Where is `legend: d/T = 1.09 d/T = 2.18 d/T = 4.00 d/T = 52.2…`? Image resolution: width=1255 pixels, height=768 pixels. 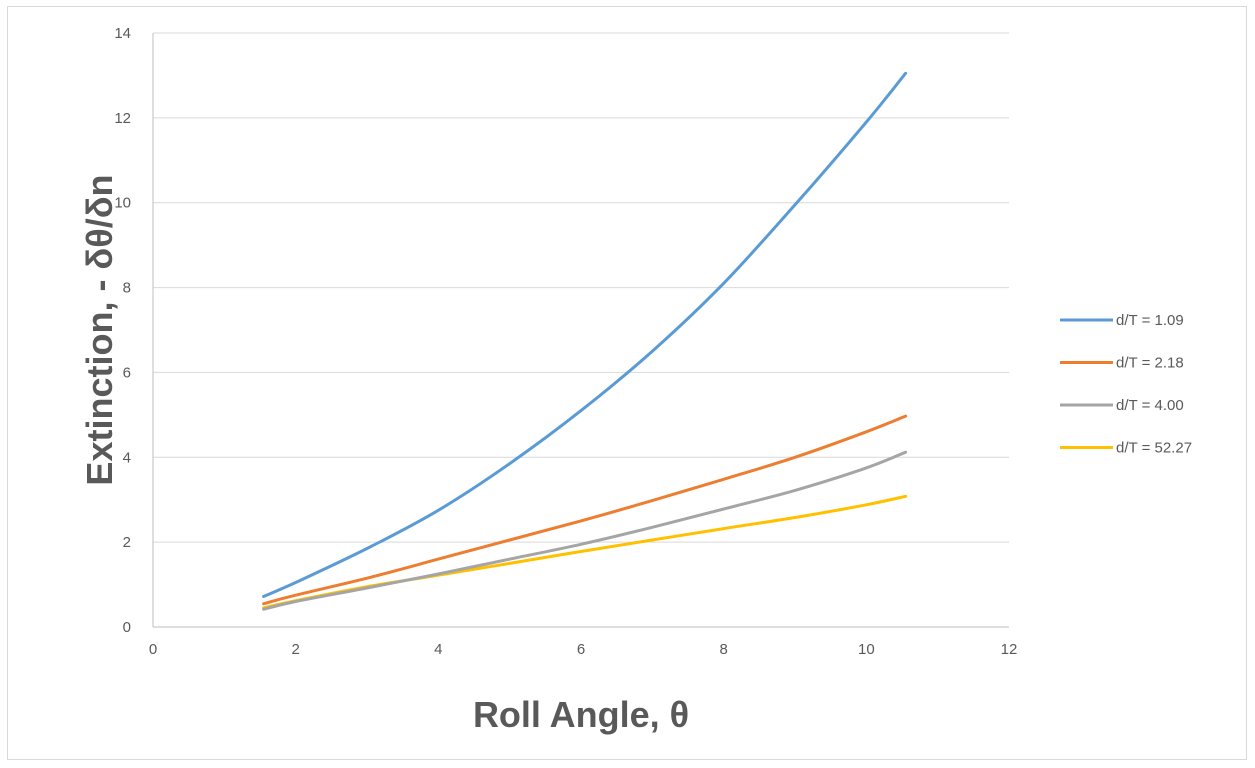 legend: d/T = 1.09 d/T = 2.18 d/T = 4.00 d/T = 52.2… is located at coordinates (1126, 384).